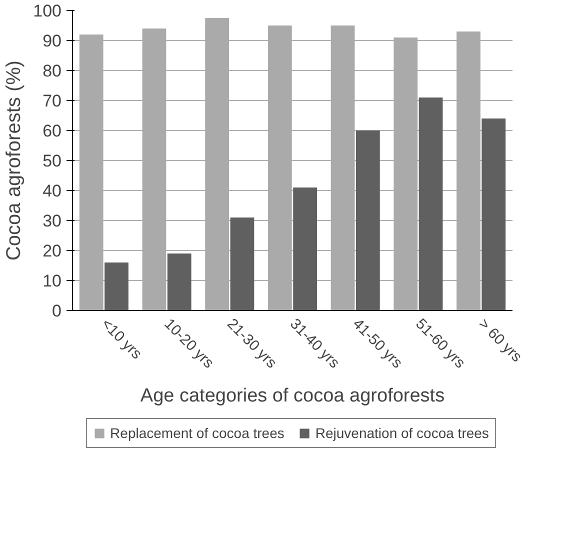  What do you see at coordinates (52, 221) in the screenshot?
I see `y-tick-label: 30` at bounding box center [52, 221].